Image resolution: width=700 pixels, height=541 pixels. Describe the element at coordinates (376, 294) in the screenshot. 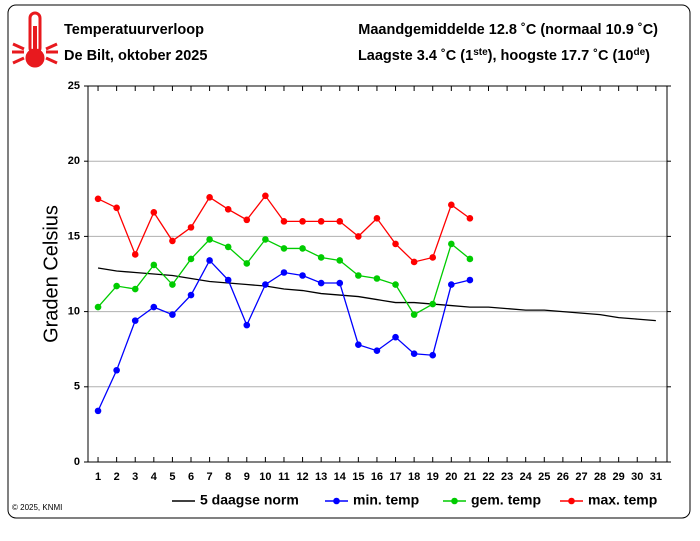

I see `series-line` at that location.